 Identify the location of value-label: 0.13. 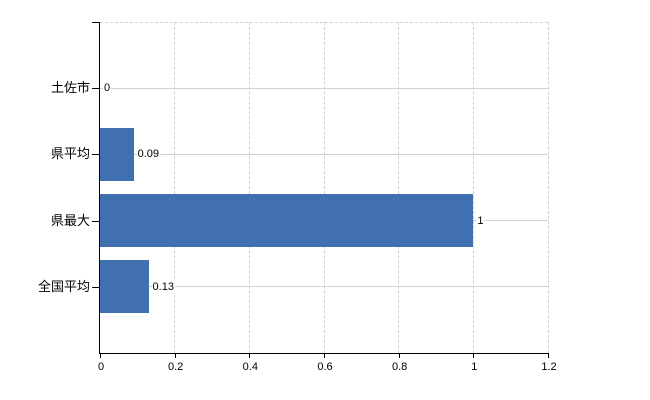
(163, 286).